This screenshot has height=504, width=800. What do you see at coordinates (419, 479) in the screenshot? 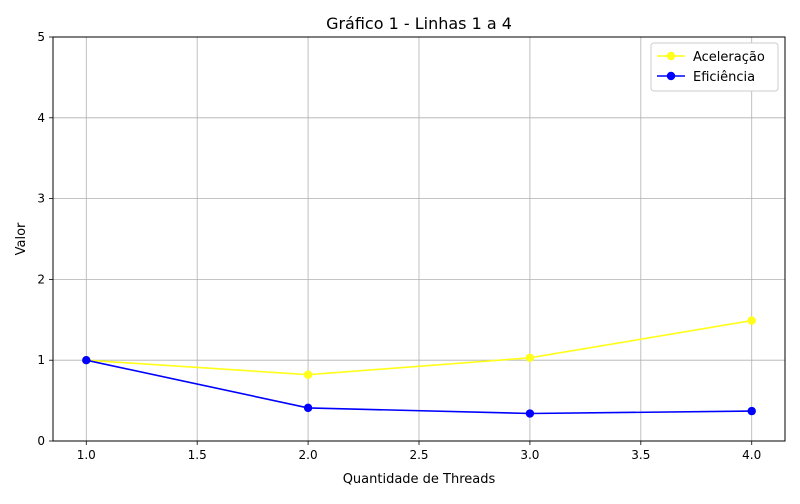
I see `x-axis-label: Quantidade de Threads` at bounding box center [419, 479].